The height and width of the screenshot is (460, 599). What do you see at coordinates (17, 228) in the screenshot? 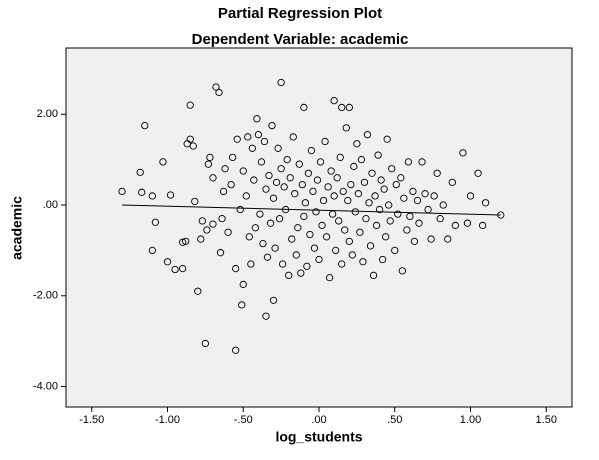
I see `y-axis-label: academic` at bounding box center [17, 228].